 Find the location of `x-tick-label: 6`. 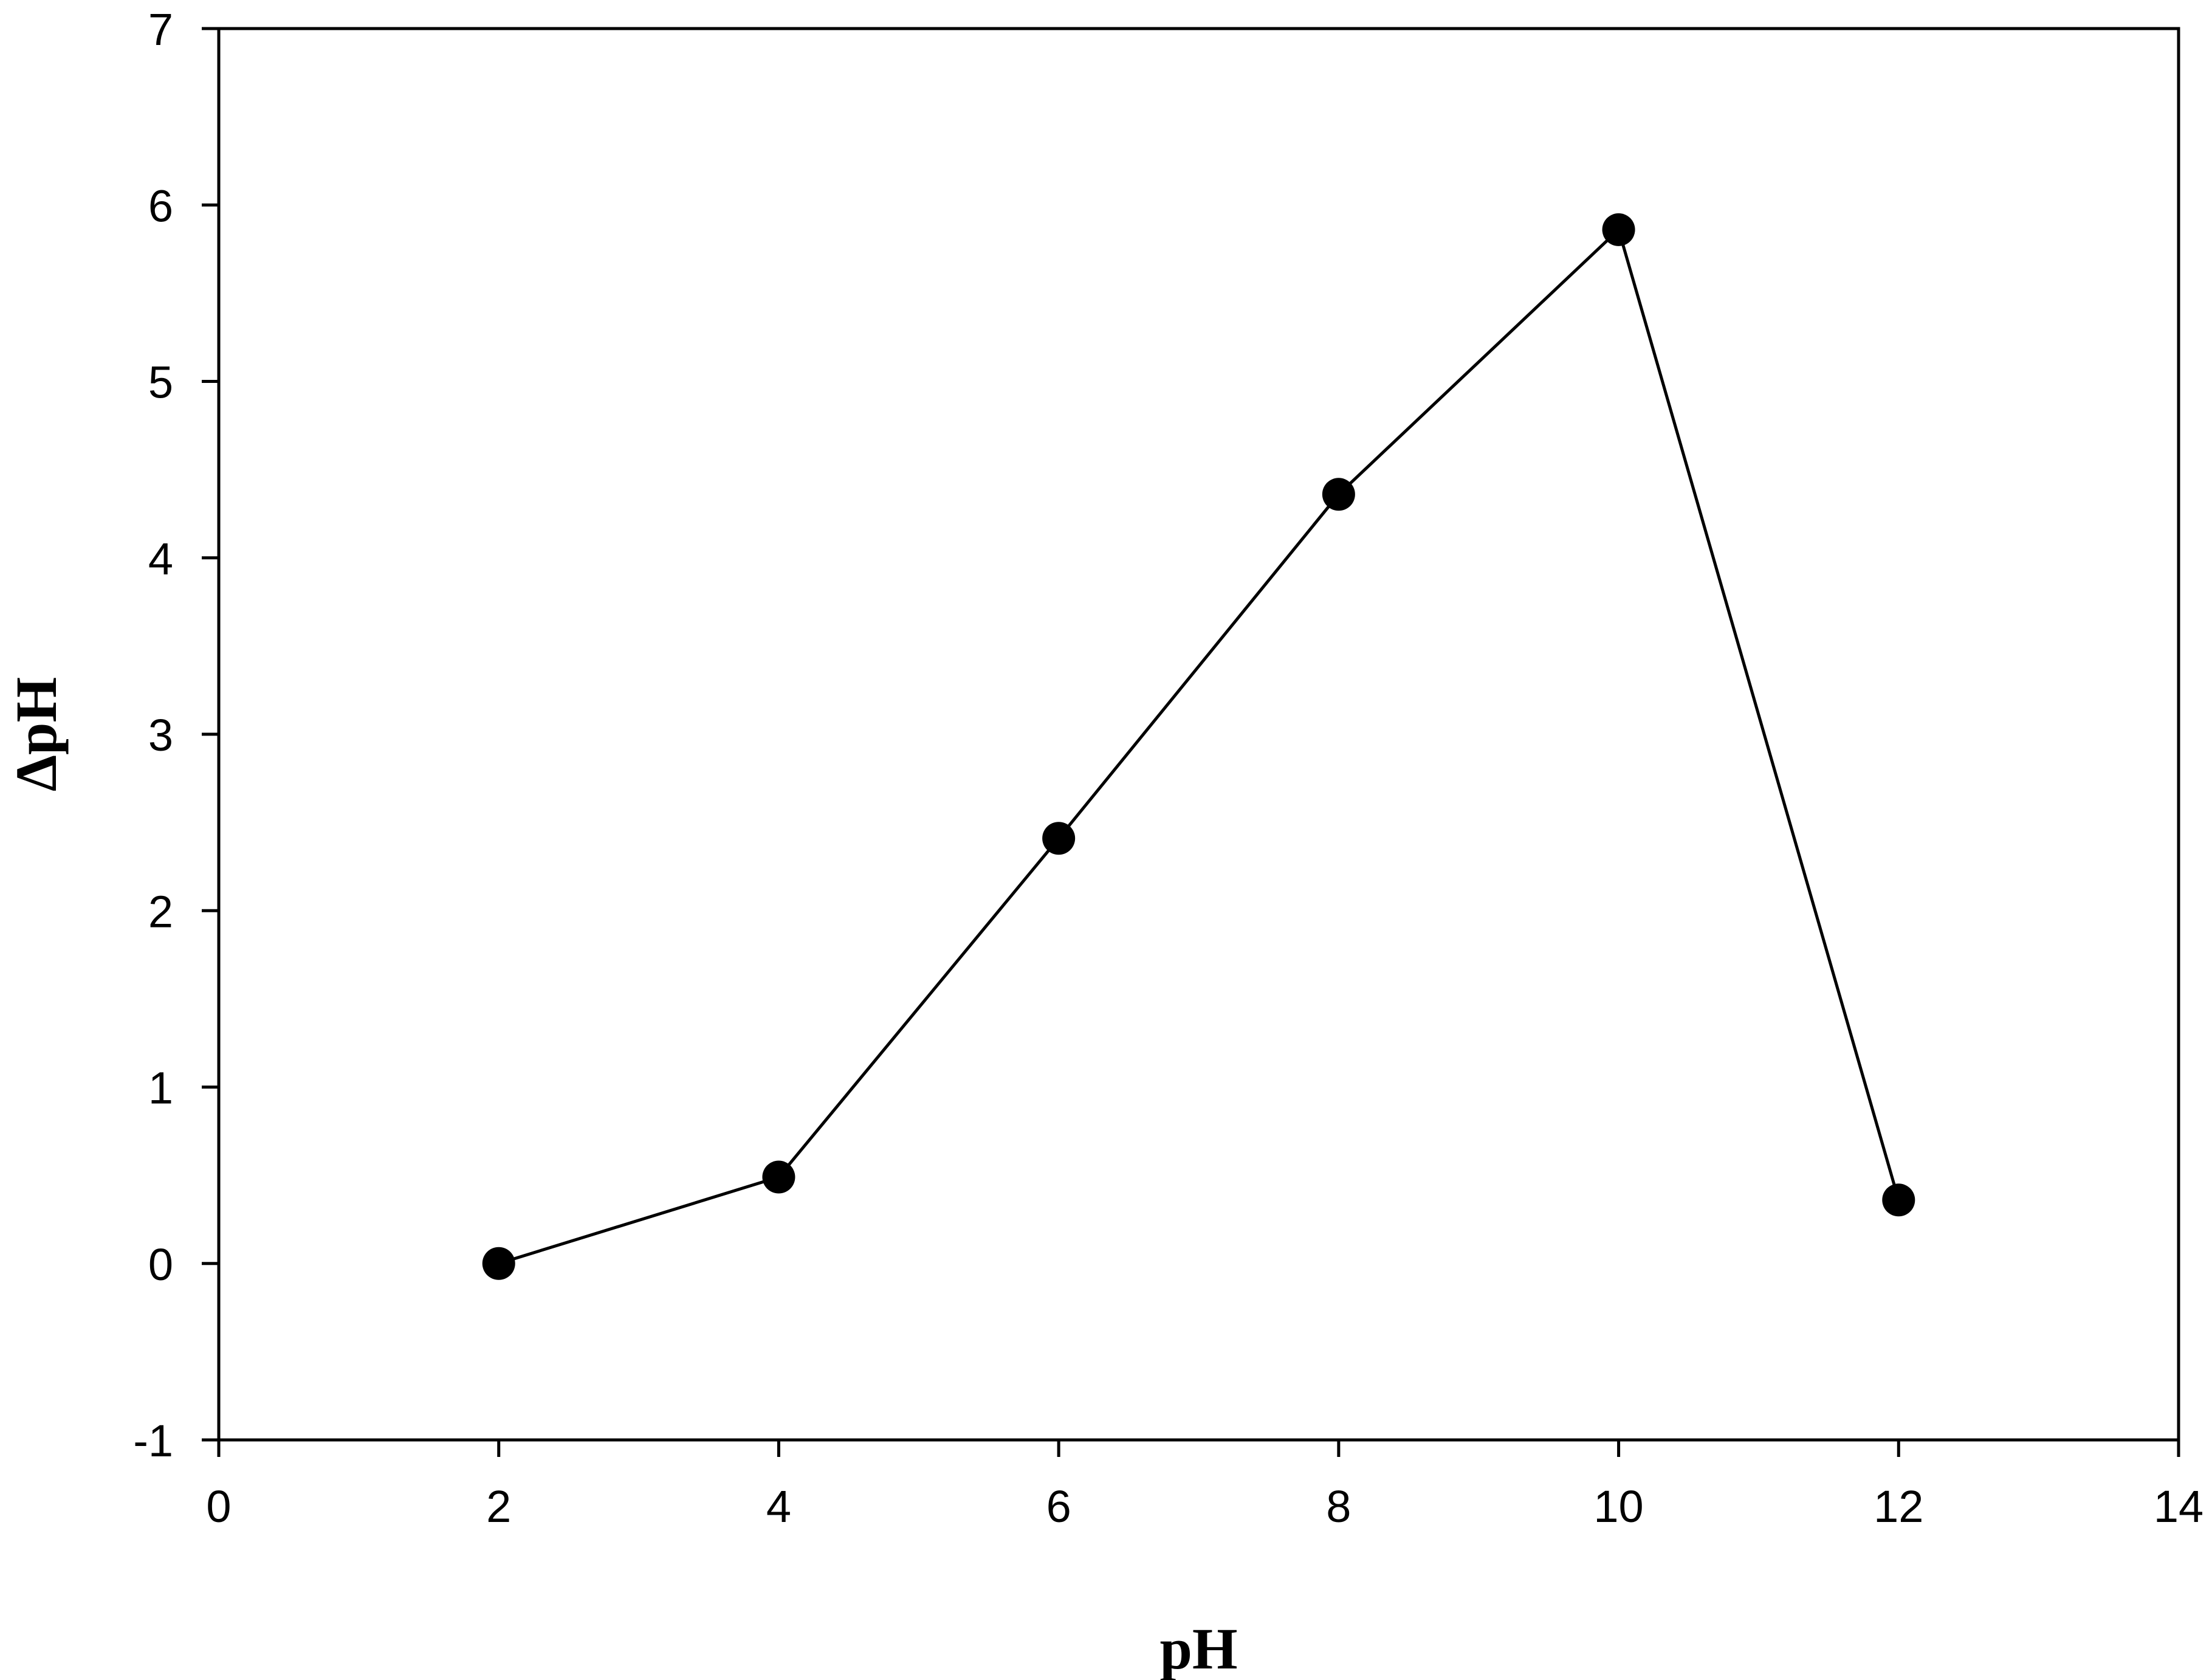

x-tick-label: 6 is located at coordinates (1058, 1506).